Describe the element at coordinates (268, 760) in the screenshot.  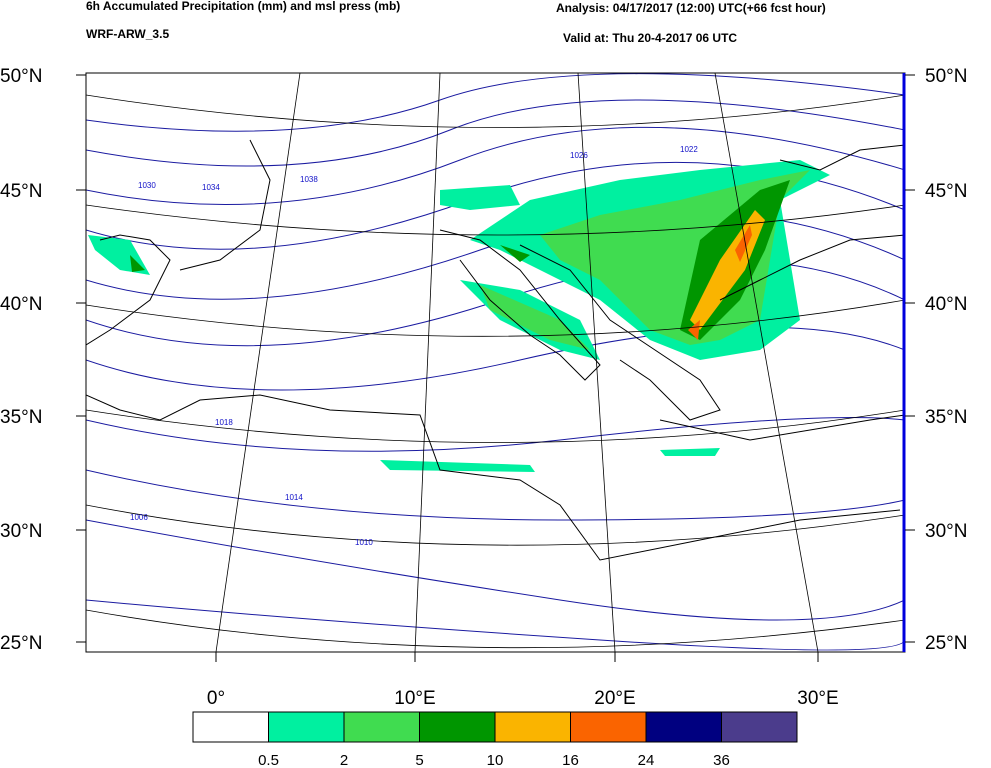
I see `legend-label: 0.5` at that location.